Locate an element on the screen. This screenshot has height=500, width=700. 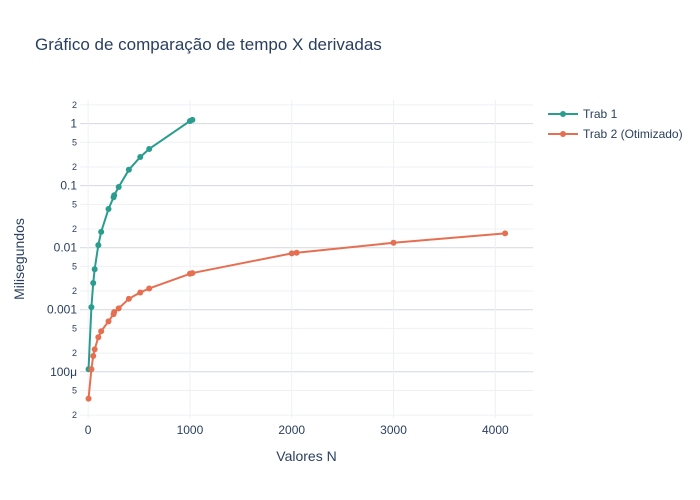
x-tick-label: 2000 is located at coordinates (291, 430).